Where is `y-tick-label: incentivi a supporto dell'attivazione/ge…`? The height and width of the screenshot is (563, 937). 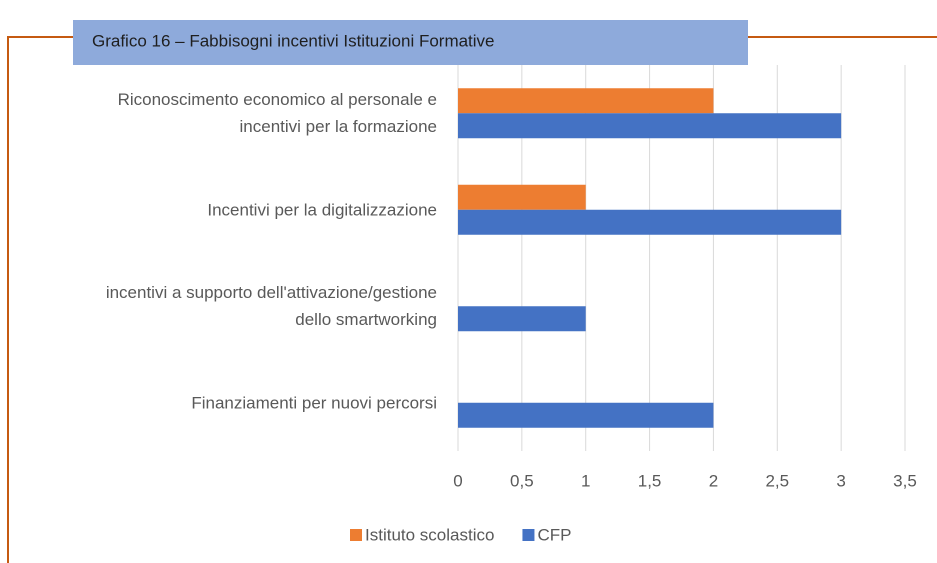
y-tick-label: incentivi a supporto dell'attivazione/ge… is located at coordinates (271, 306).